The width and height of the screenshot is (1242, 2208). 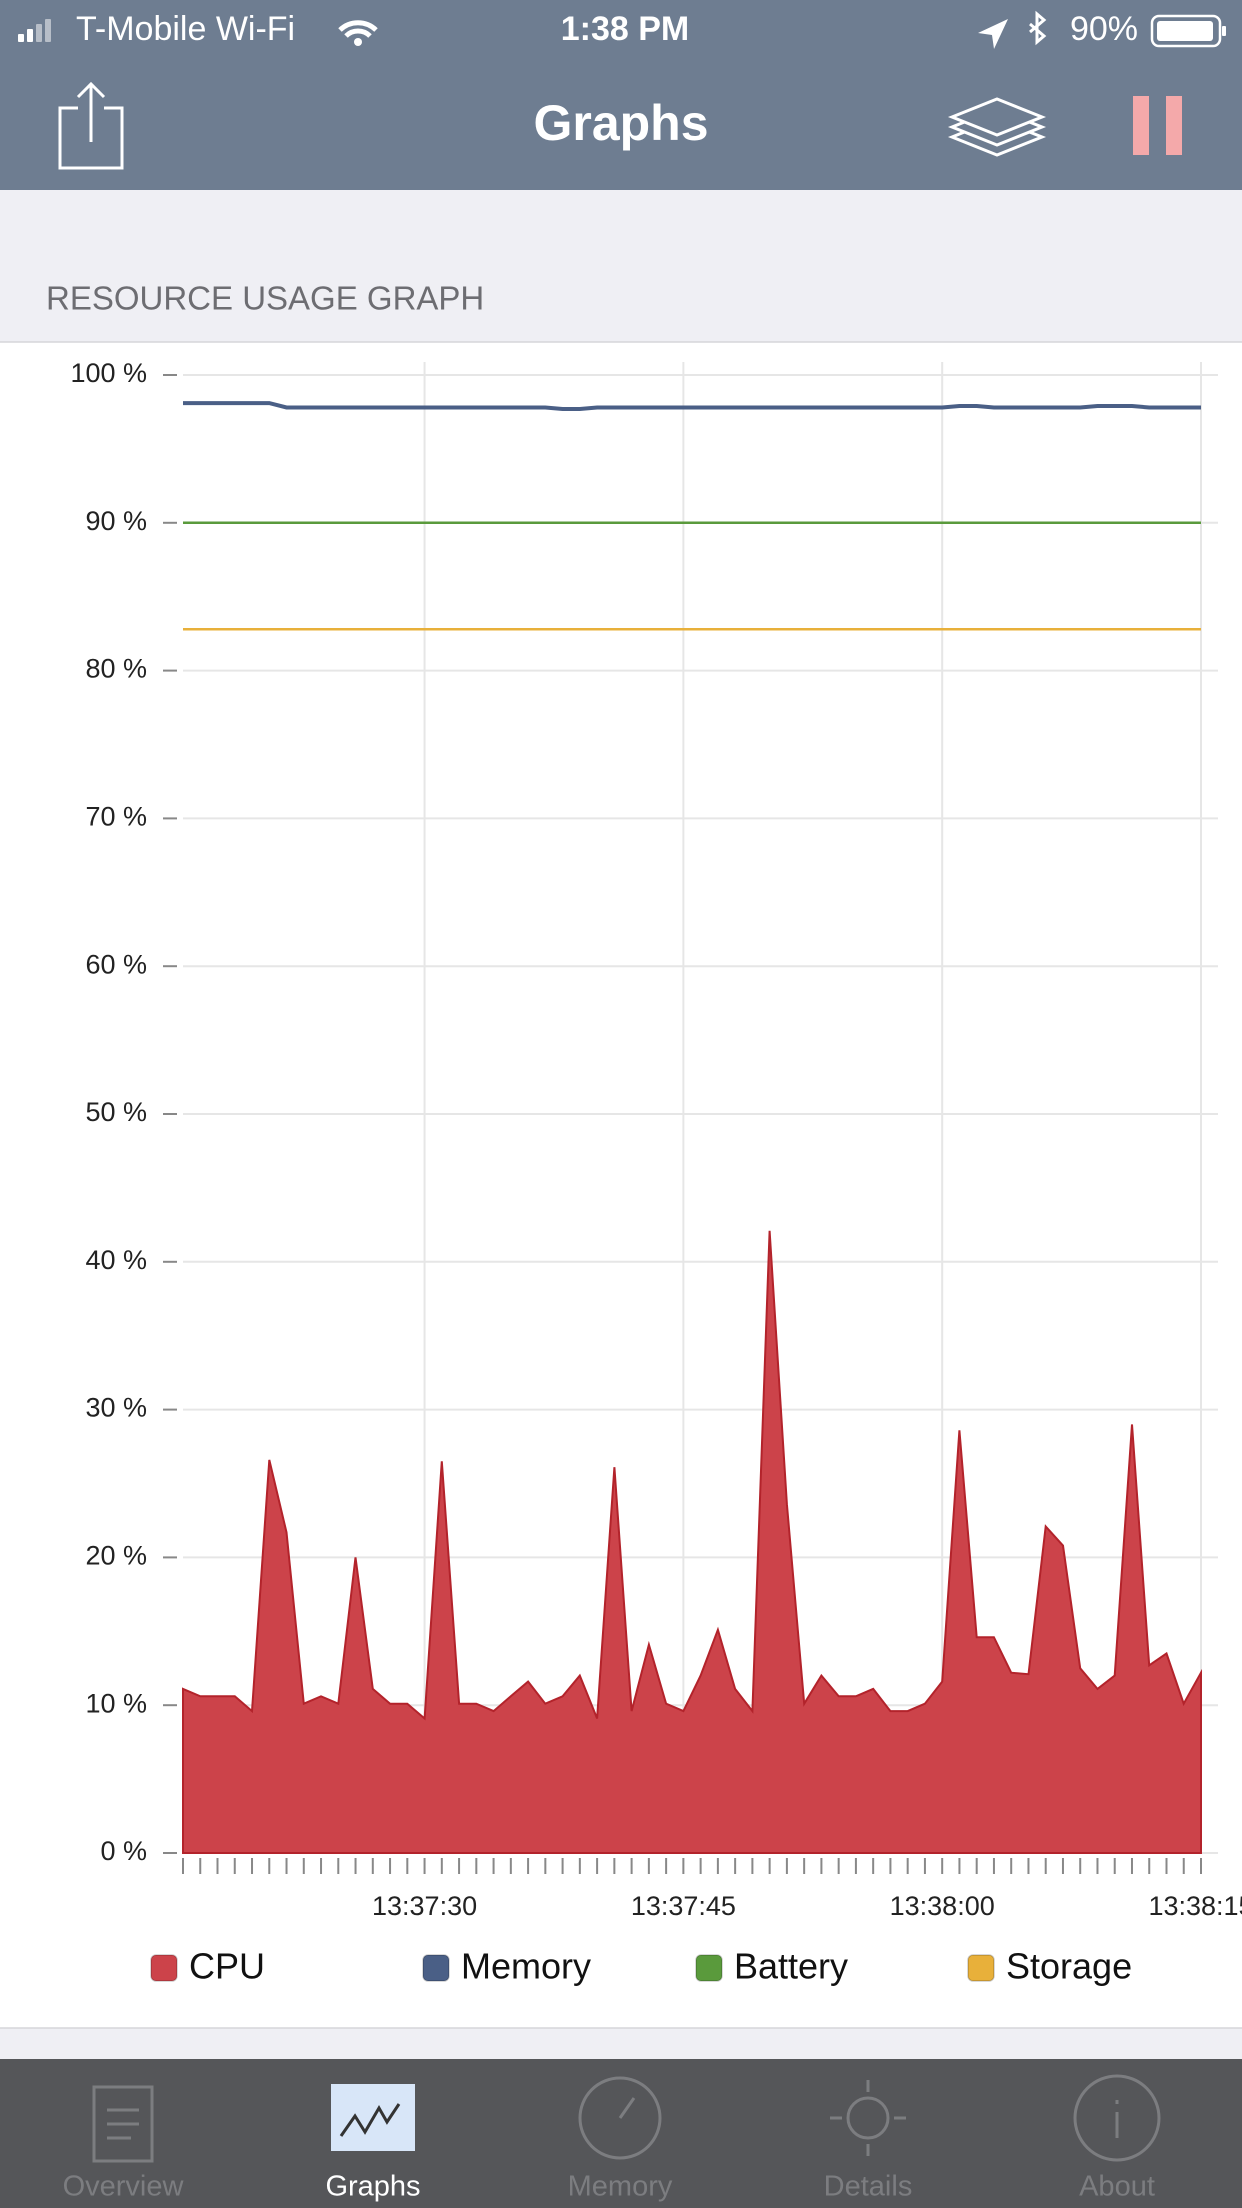 I want to click on legend-label: CPU, so click(x=227, y=1966).